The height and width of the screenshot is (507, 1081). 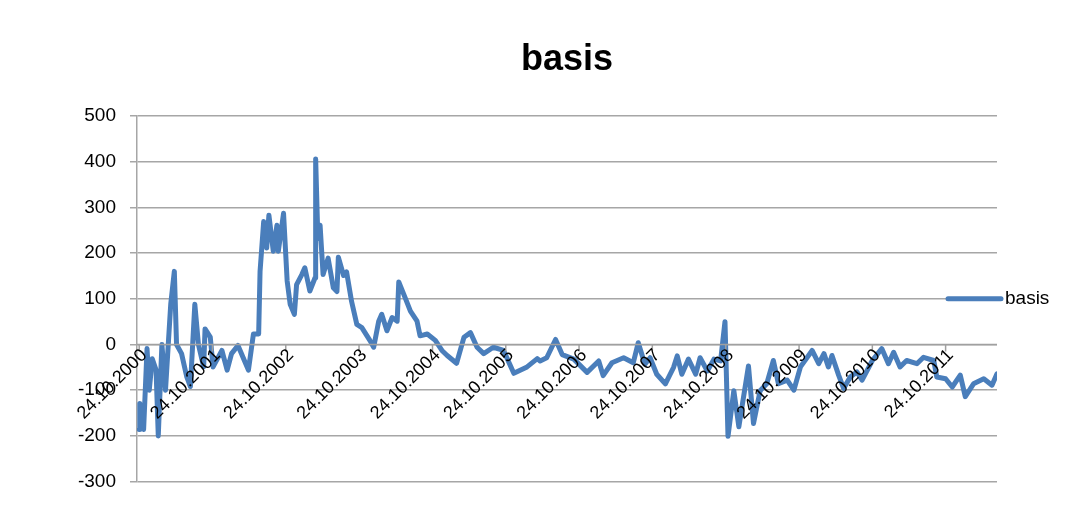 I want to click on y-tick-label: 500, so click(x=100, y=115).